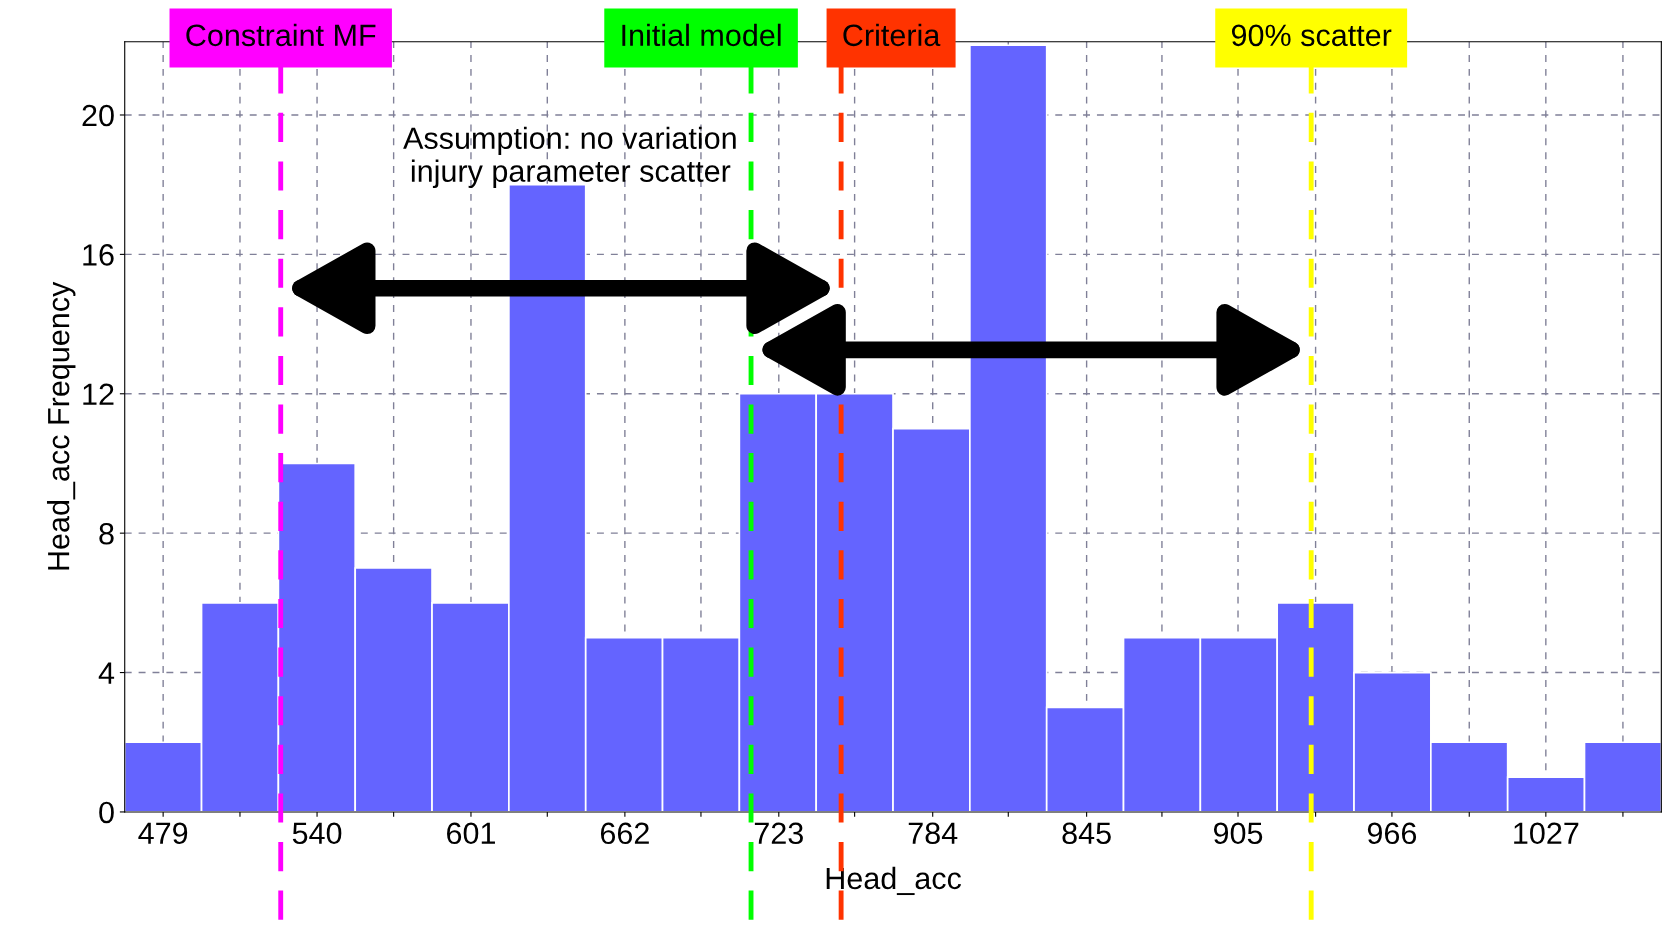 The image size is (1663, 929). I want to click on ref-line-label: Initial model, so click(701, 35).